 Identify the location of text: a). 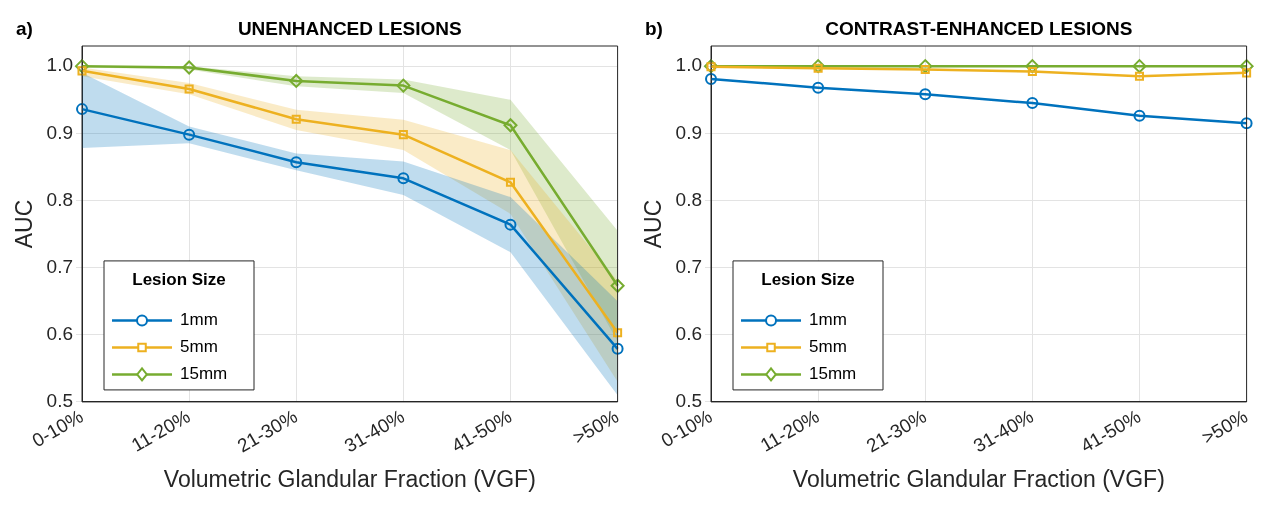
(24, 29).